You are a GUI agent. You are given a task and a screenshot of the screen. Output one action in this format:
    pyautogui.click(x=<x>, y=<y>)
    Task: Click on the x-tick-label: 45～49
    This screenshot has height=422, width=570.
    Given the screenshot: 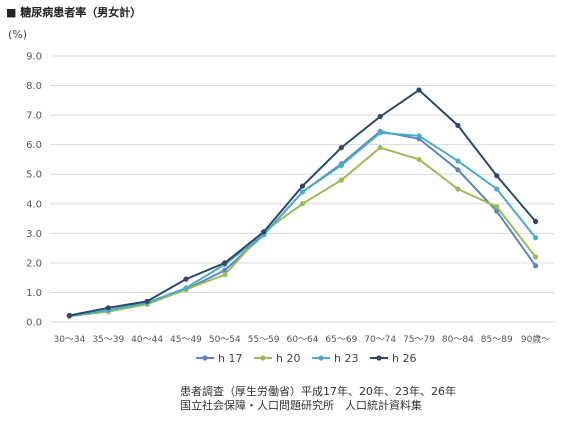 What is the action you would take?
    pyautogui.click(x=186, y=340)
    